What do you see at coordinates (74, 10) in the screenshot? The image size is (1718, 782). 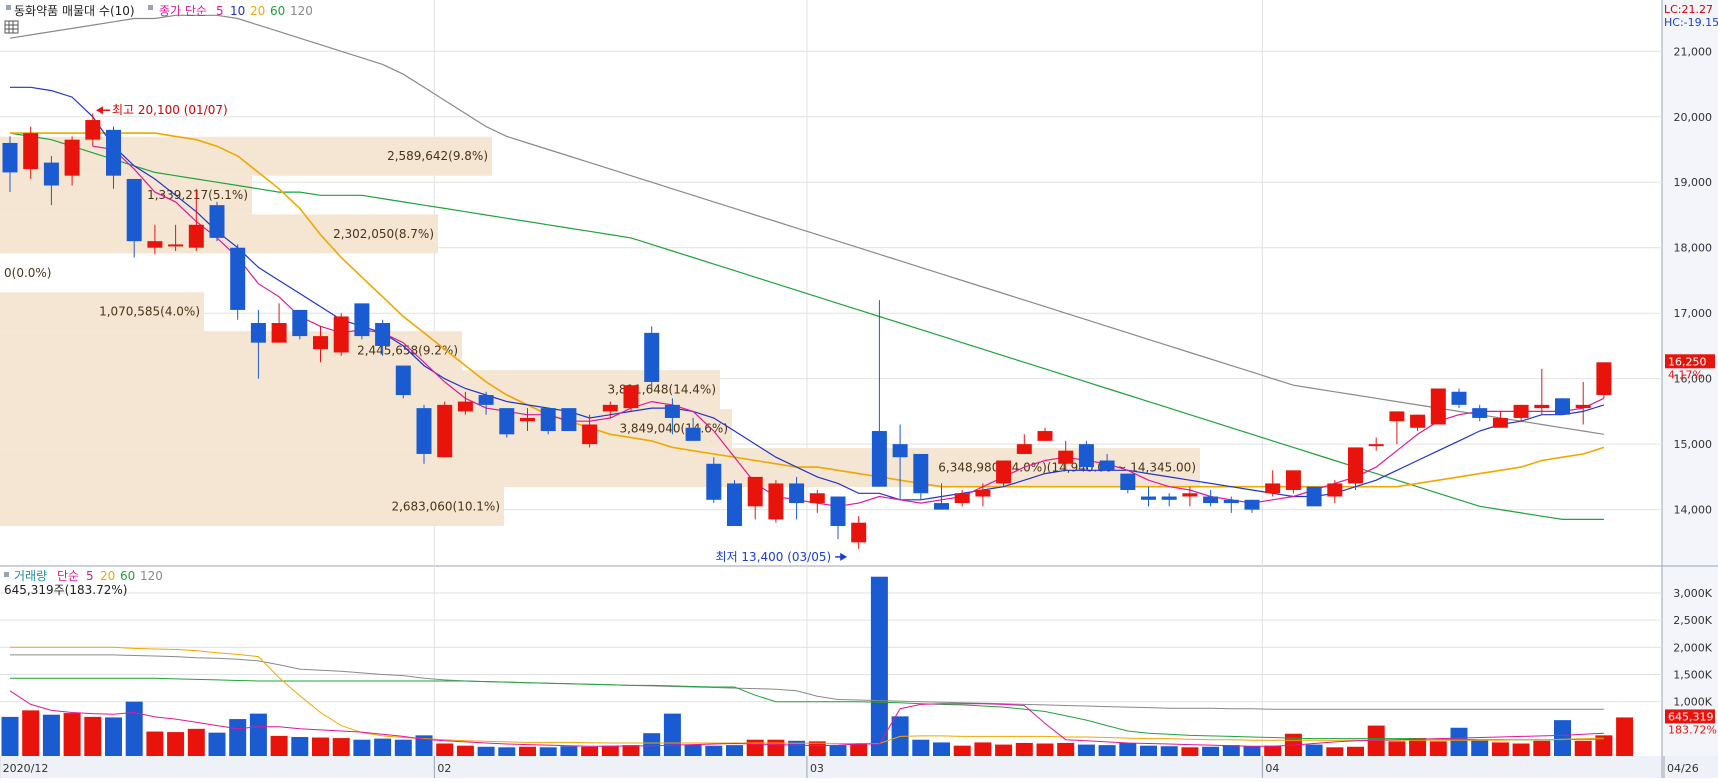 I see `price-title: 동화약품 매물대 수(10)` at bounding box center [74, 10].